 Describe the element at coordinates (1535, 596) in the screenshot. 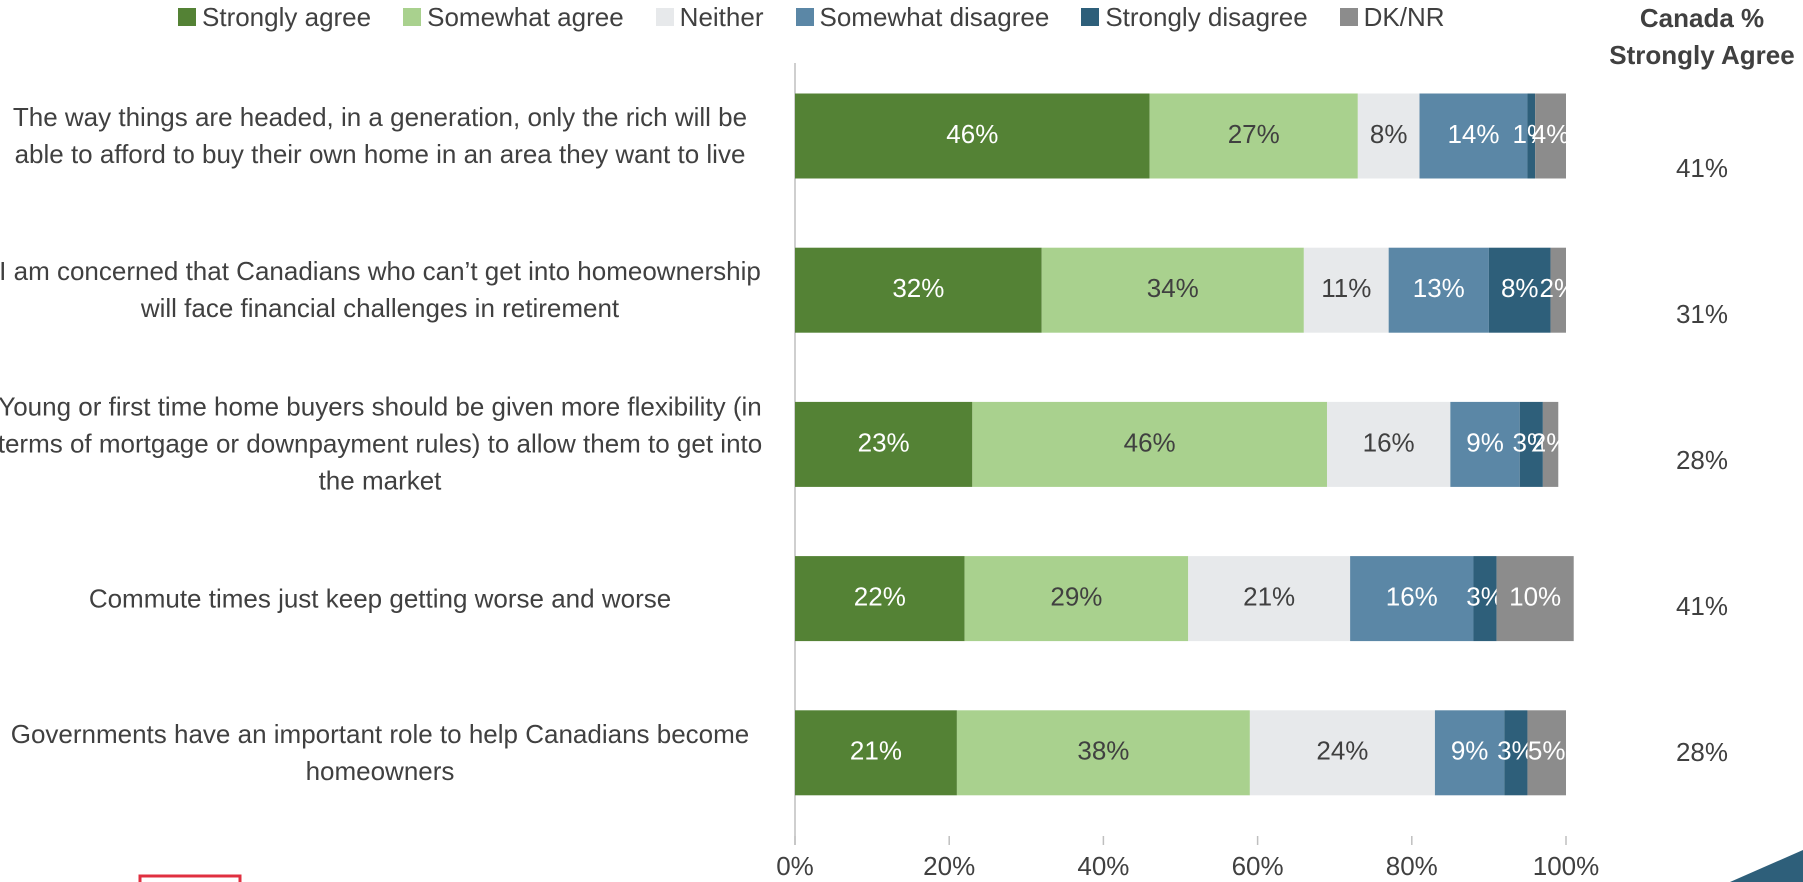

I see `data-label: 10%` at that location.